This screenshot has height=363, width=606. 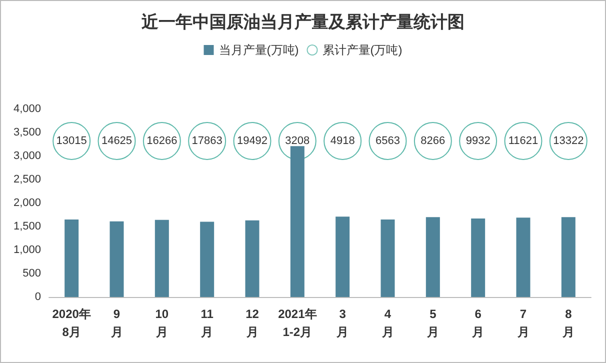 I want to click on annotation: 4918, so click(x=342, y=141).